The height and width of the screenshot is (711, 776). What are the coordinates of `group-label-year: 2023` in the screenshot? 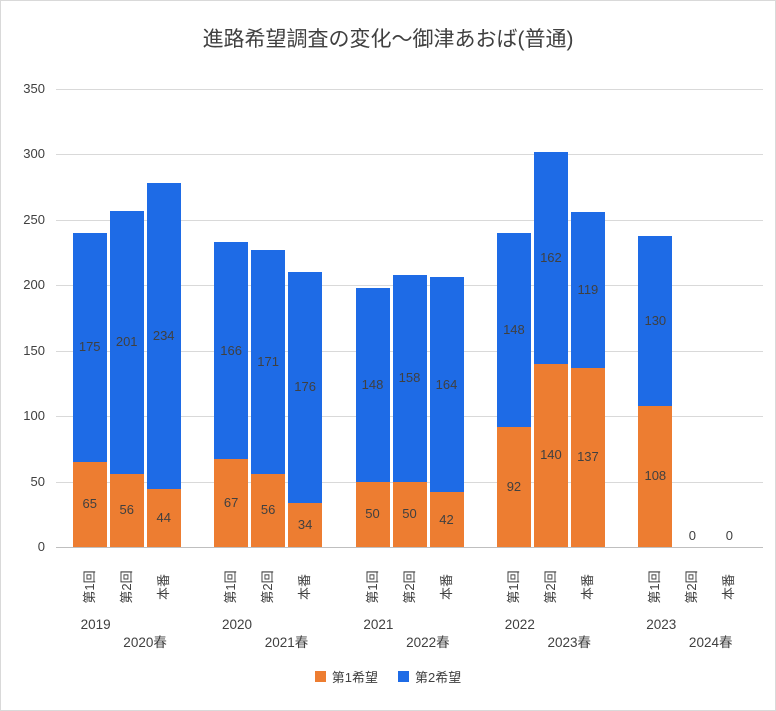 It's located at (661, 624).